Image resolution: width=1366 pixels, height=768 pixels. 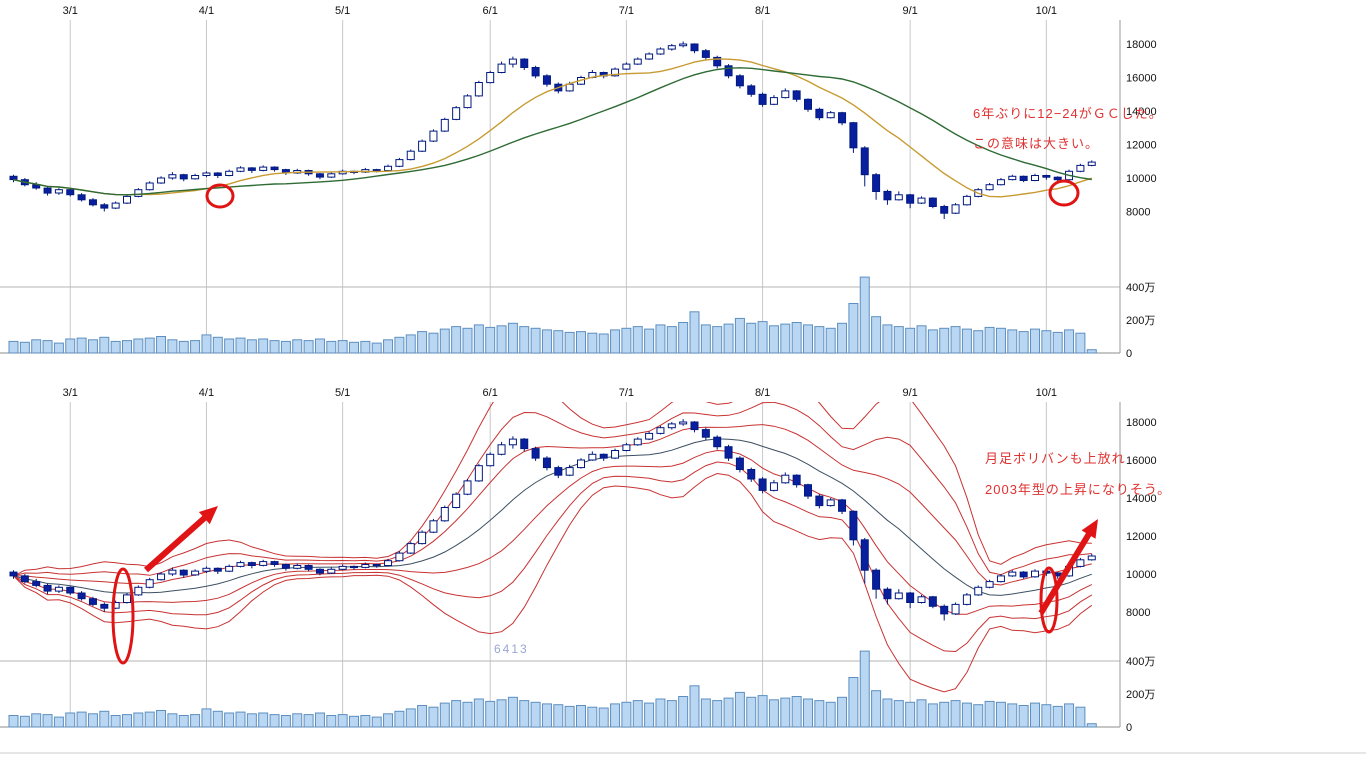 What do you see at coordinates (1140, 288) in the screenshot?
I see `volume-tick-label: 400万` at bounding box center [1140, 288].